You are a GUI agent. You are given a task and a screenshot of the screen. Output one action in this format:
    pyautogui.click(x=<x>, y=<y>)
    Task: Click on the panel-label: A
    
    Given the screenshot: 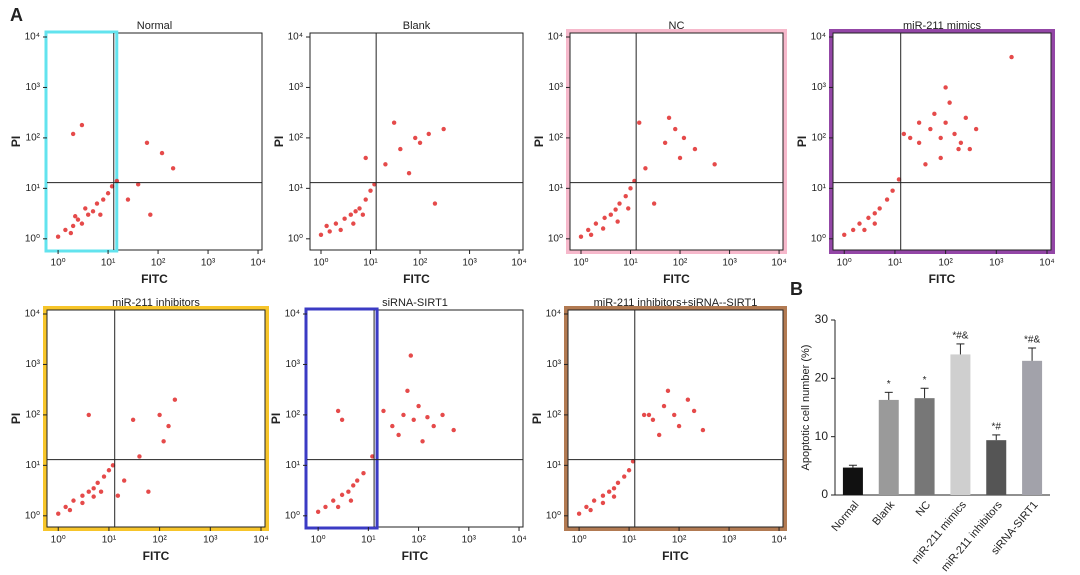 What is the action you would take?
    pyautogui.click(x=16, y=15)
    